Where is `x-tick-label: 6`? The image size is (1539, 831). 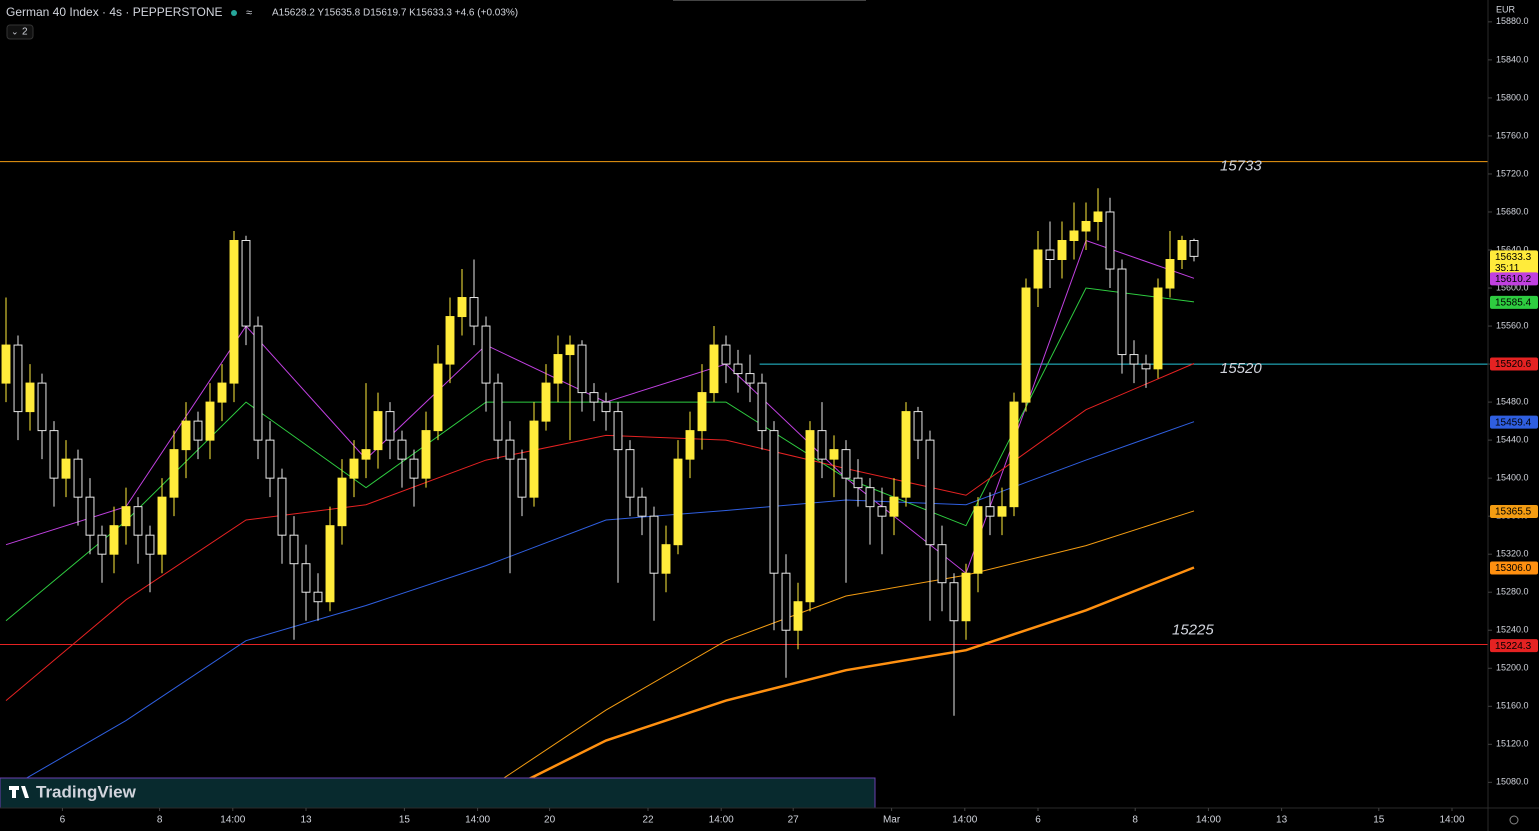 x-tick-label: 6 is located at coordinates (1038, 820).